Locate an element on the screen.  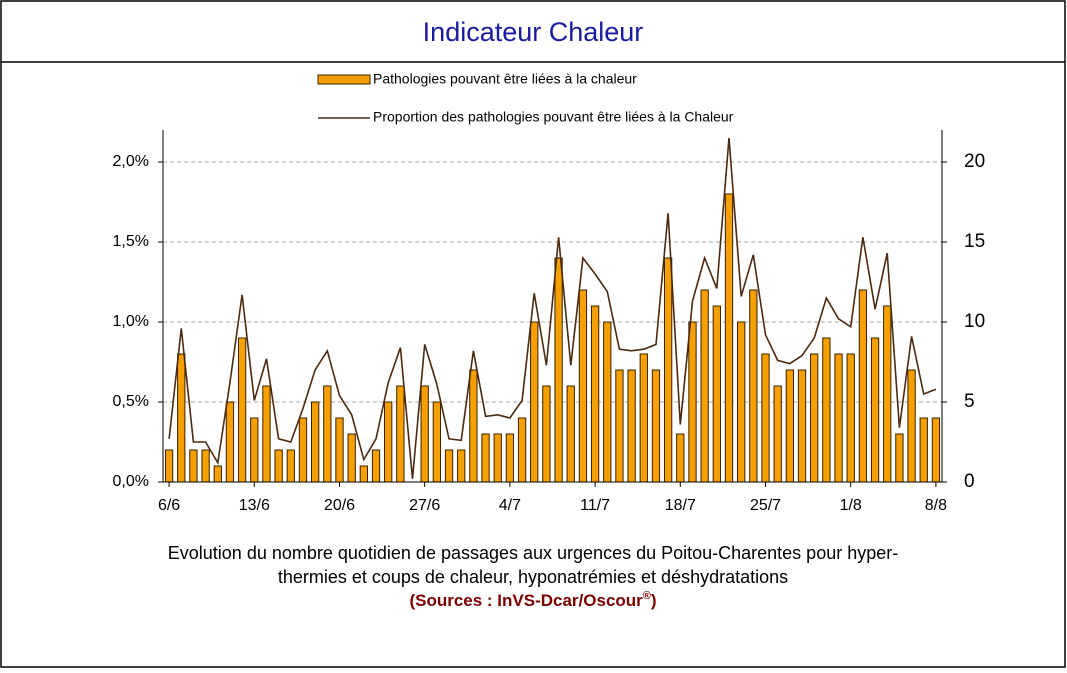
x-tick-label: 25/7 is located at coordinates (765, 505).